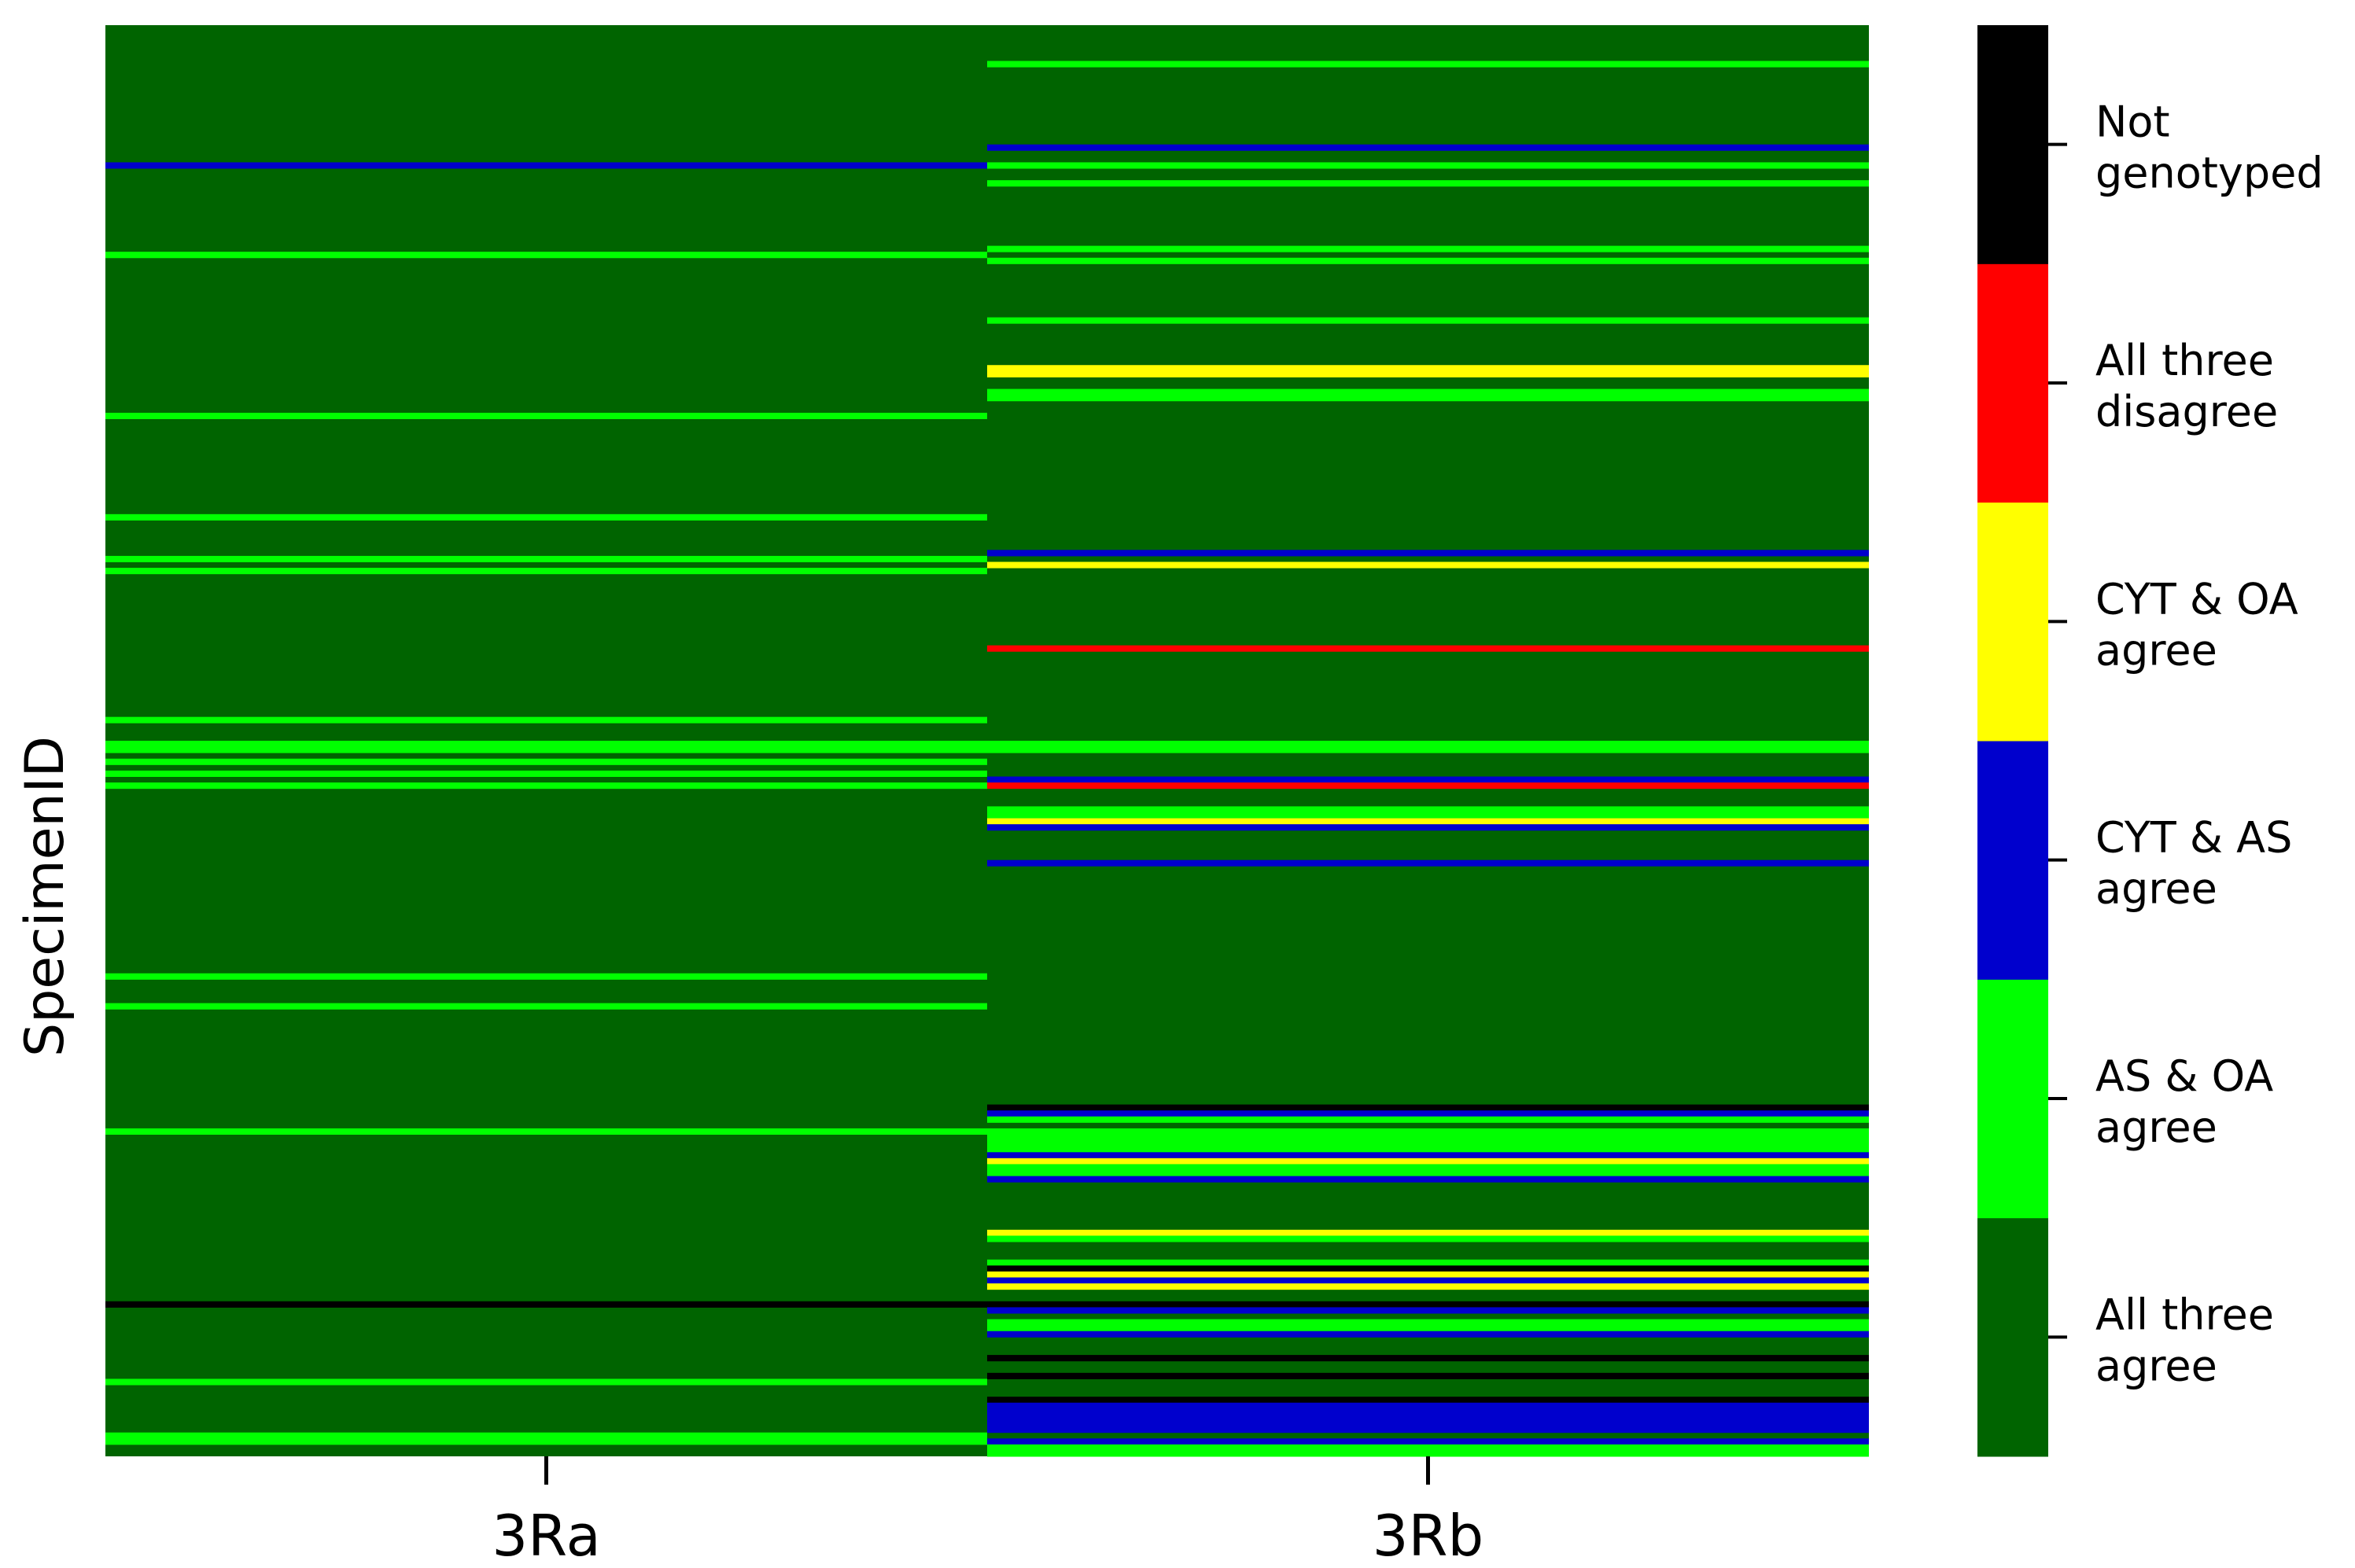 The image size is (2355, 1568). What do you see at coordinates (1428, 1535) in the screenshot?
I see `x-tick-label: 3Rb` at bounding box center [1428, 1535].